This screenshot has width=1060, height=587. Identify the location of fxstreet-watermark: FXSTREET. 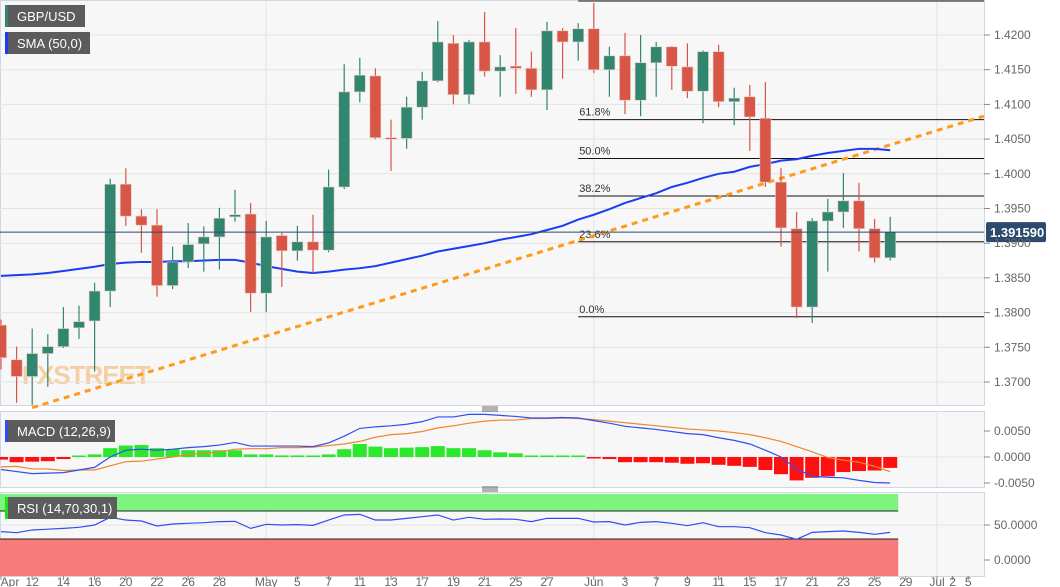
(86, 375).